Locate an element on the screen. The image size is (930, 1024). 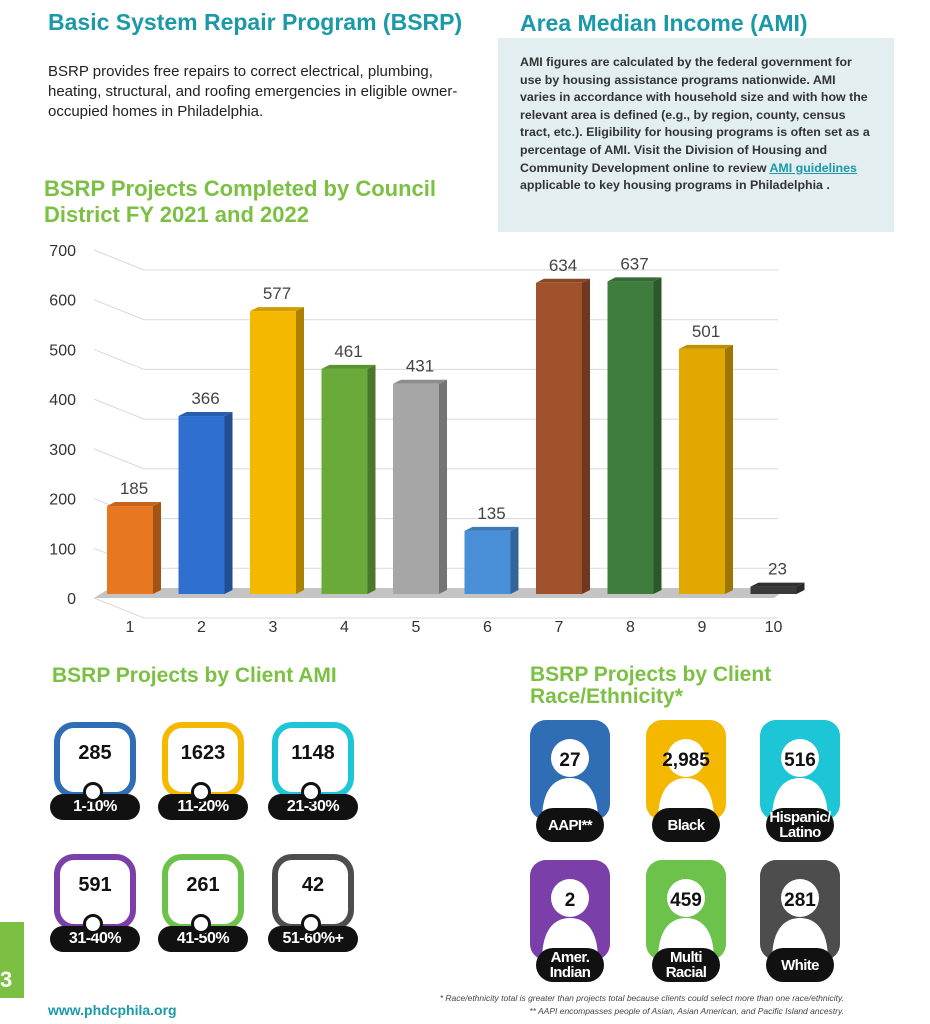
race-card-label: Amer. Indian is located at coordinates (570, 965).